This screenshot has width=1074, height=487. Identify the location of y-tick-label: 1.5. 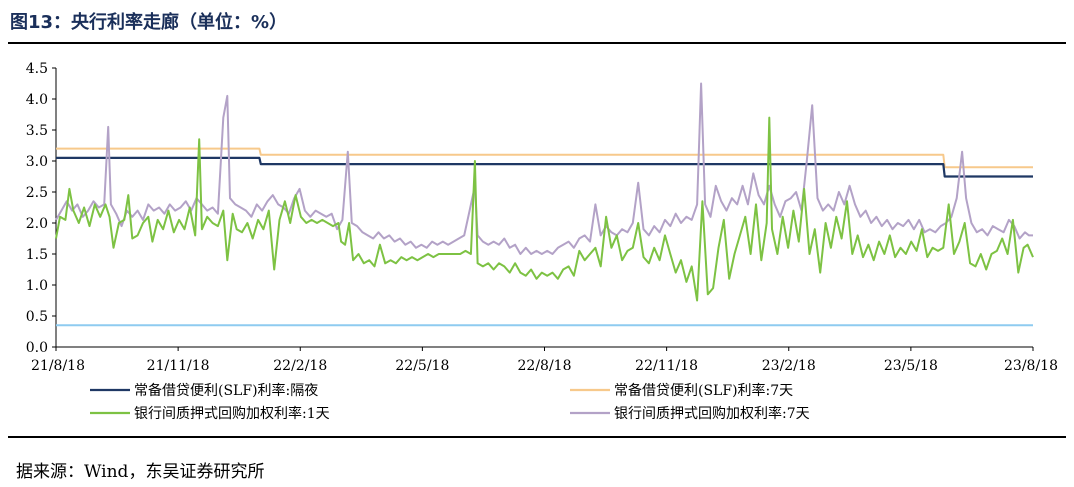
(37, 255).